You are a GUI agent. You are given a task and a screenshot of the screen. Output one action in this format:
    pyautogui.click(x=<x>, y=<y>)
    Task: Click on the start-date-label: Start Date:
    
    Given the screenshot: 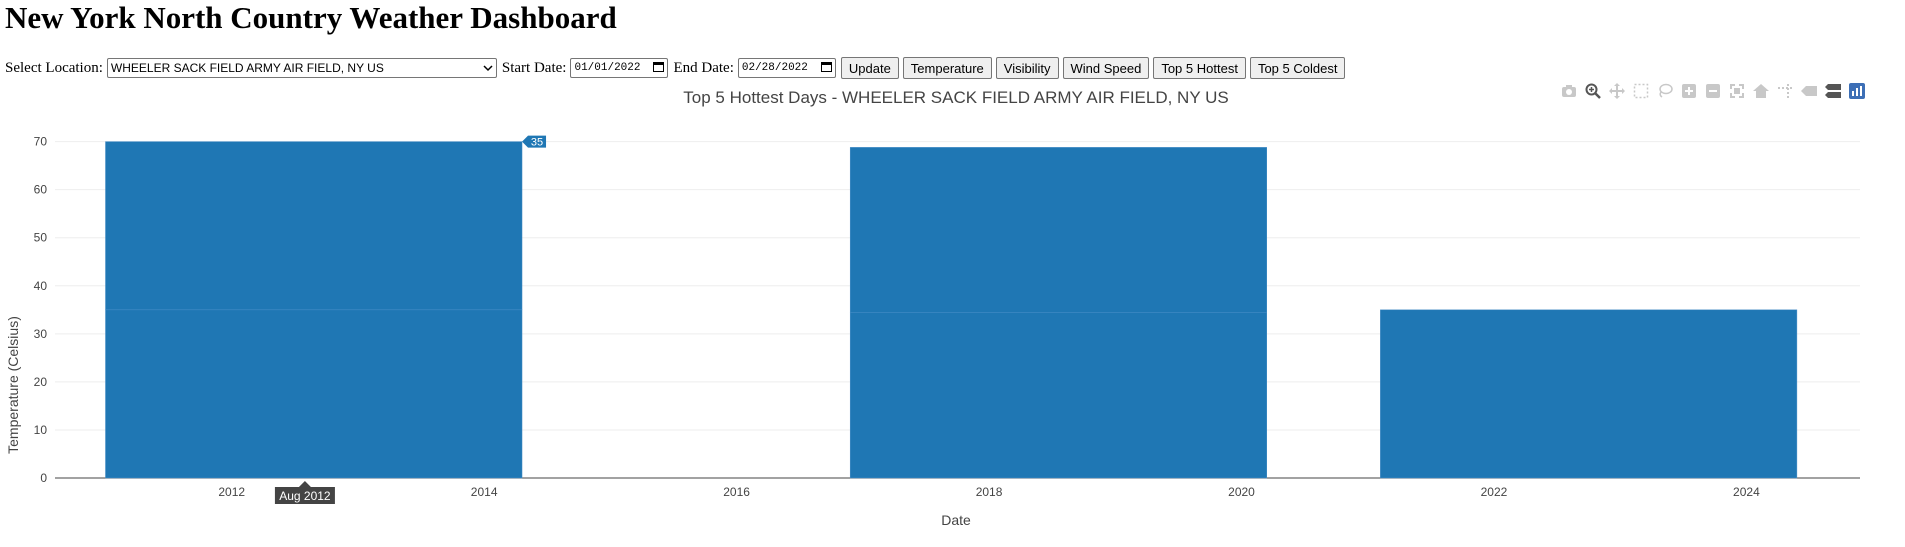 What is the action you would take?
    pyautogui.click(x=534, y=67)
    